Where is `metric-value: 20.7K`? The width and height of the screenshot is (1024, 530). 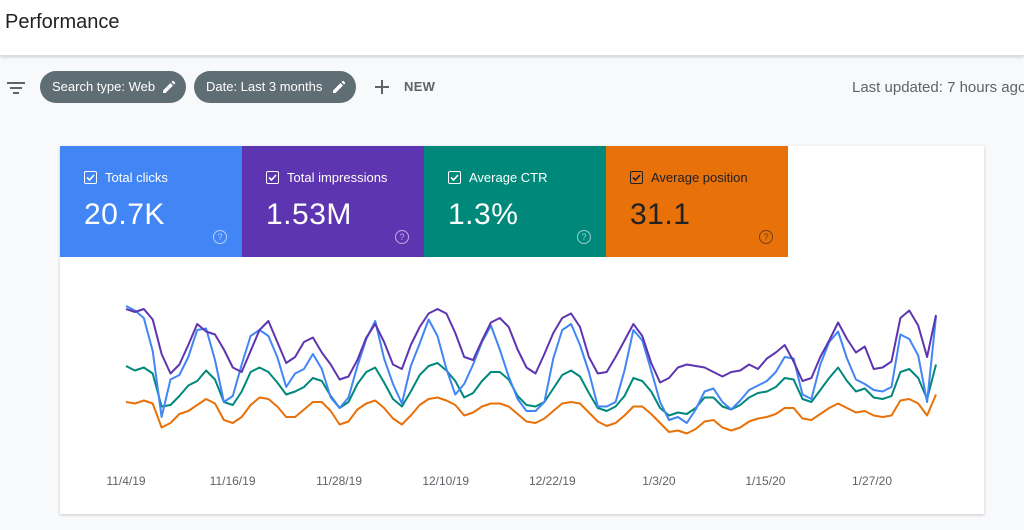
metric-value: 20.7K is located at coordinates (124, 214).